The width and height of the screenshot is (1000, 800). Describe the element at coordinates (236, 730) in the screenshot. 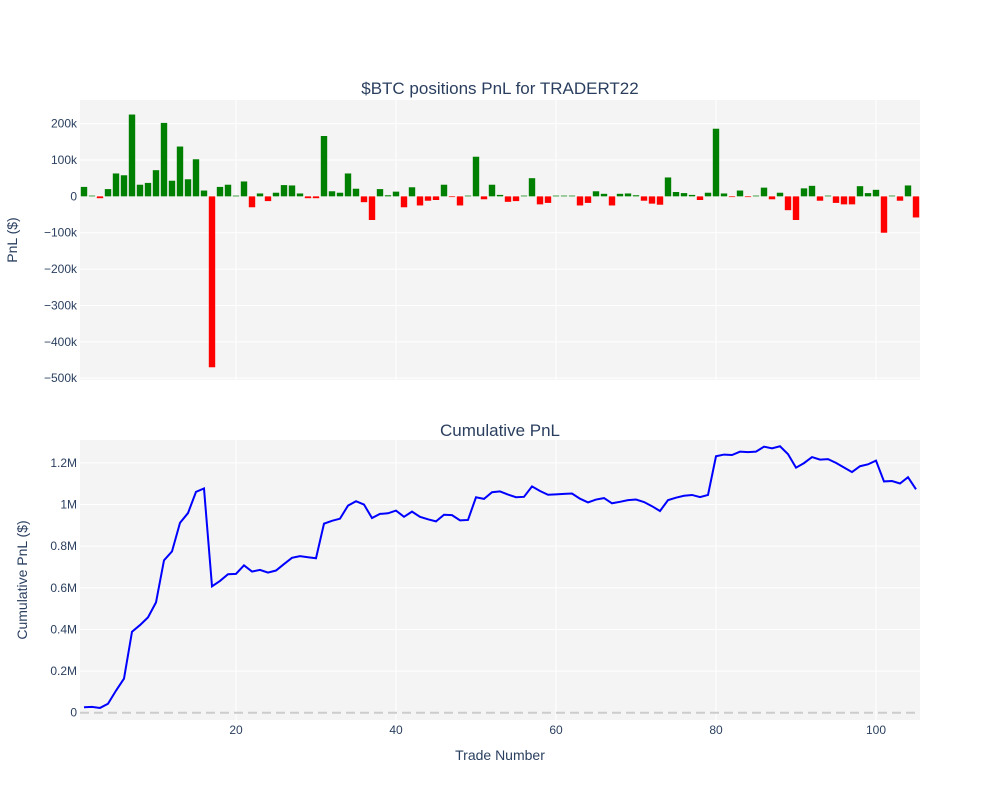

I see `cumulative-x-tick: 20` at that location.